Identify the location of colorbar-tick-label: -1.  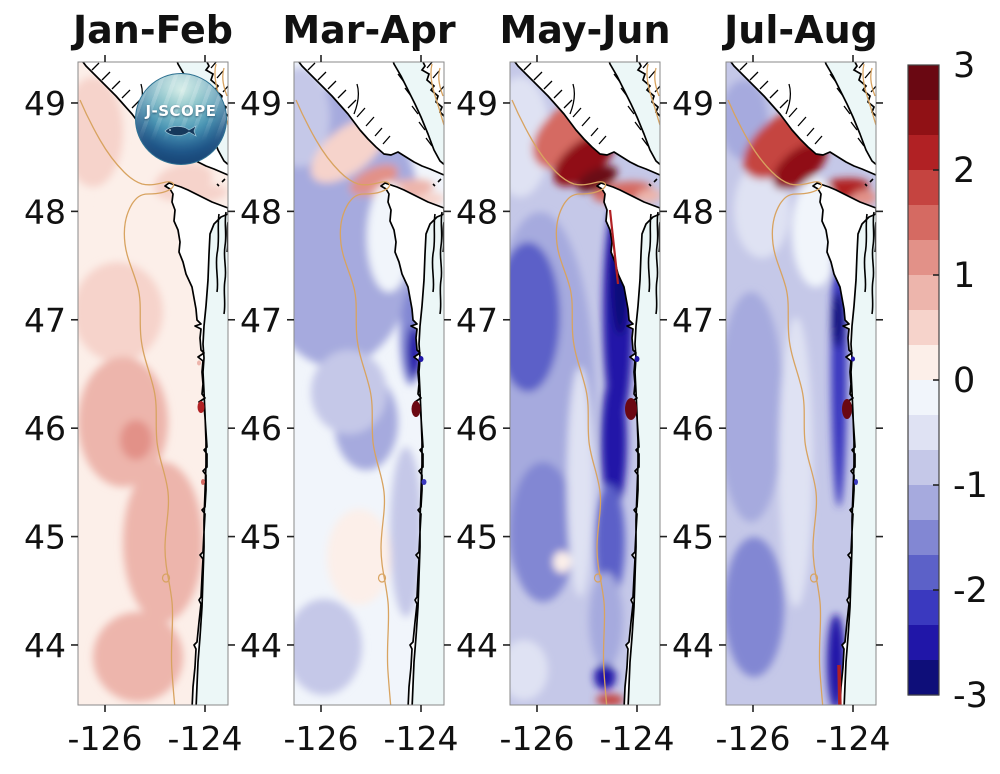
(970, 486).